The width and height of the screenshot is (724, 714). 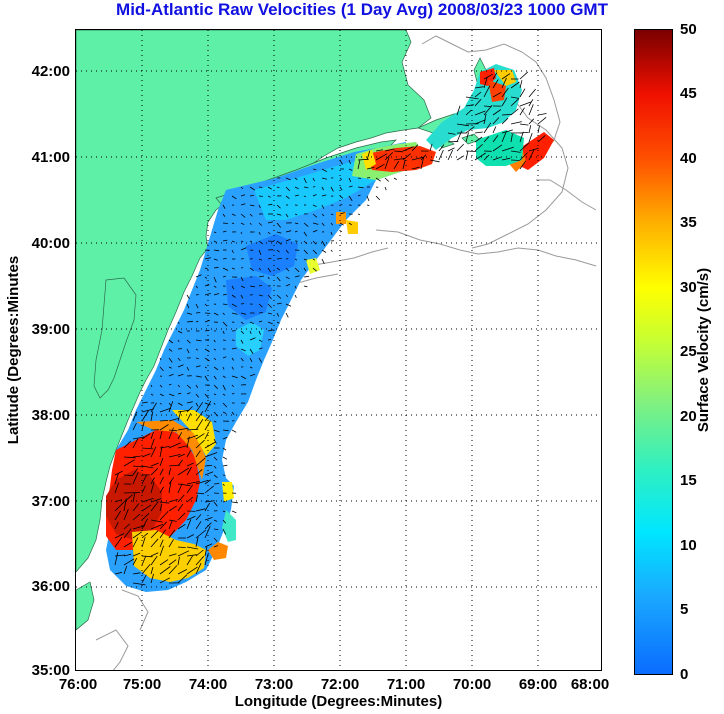 What do you see at coordinates (142, 684) in the screenshot?
I see `x-tick-label: 75:00` at bounding box center [142, 684].